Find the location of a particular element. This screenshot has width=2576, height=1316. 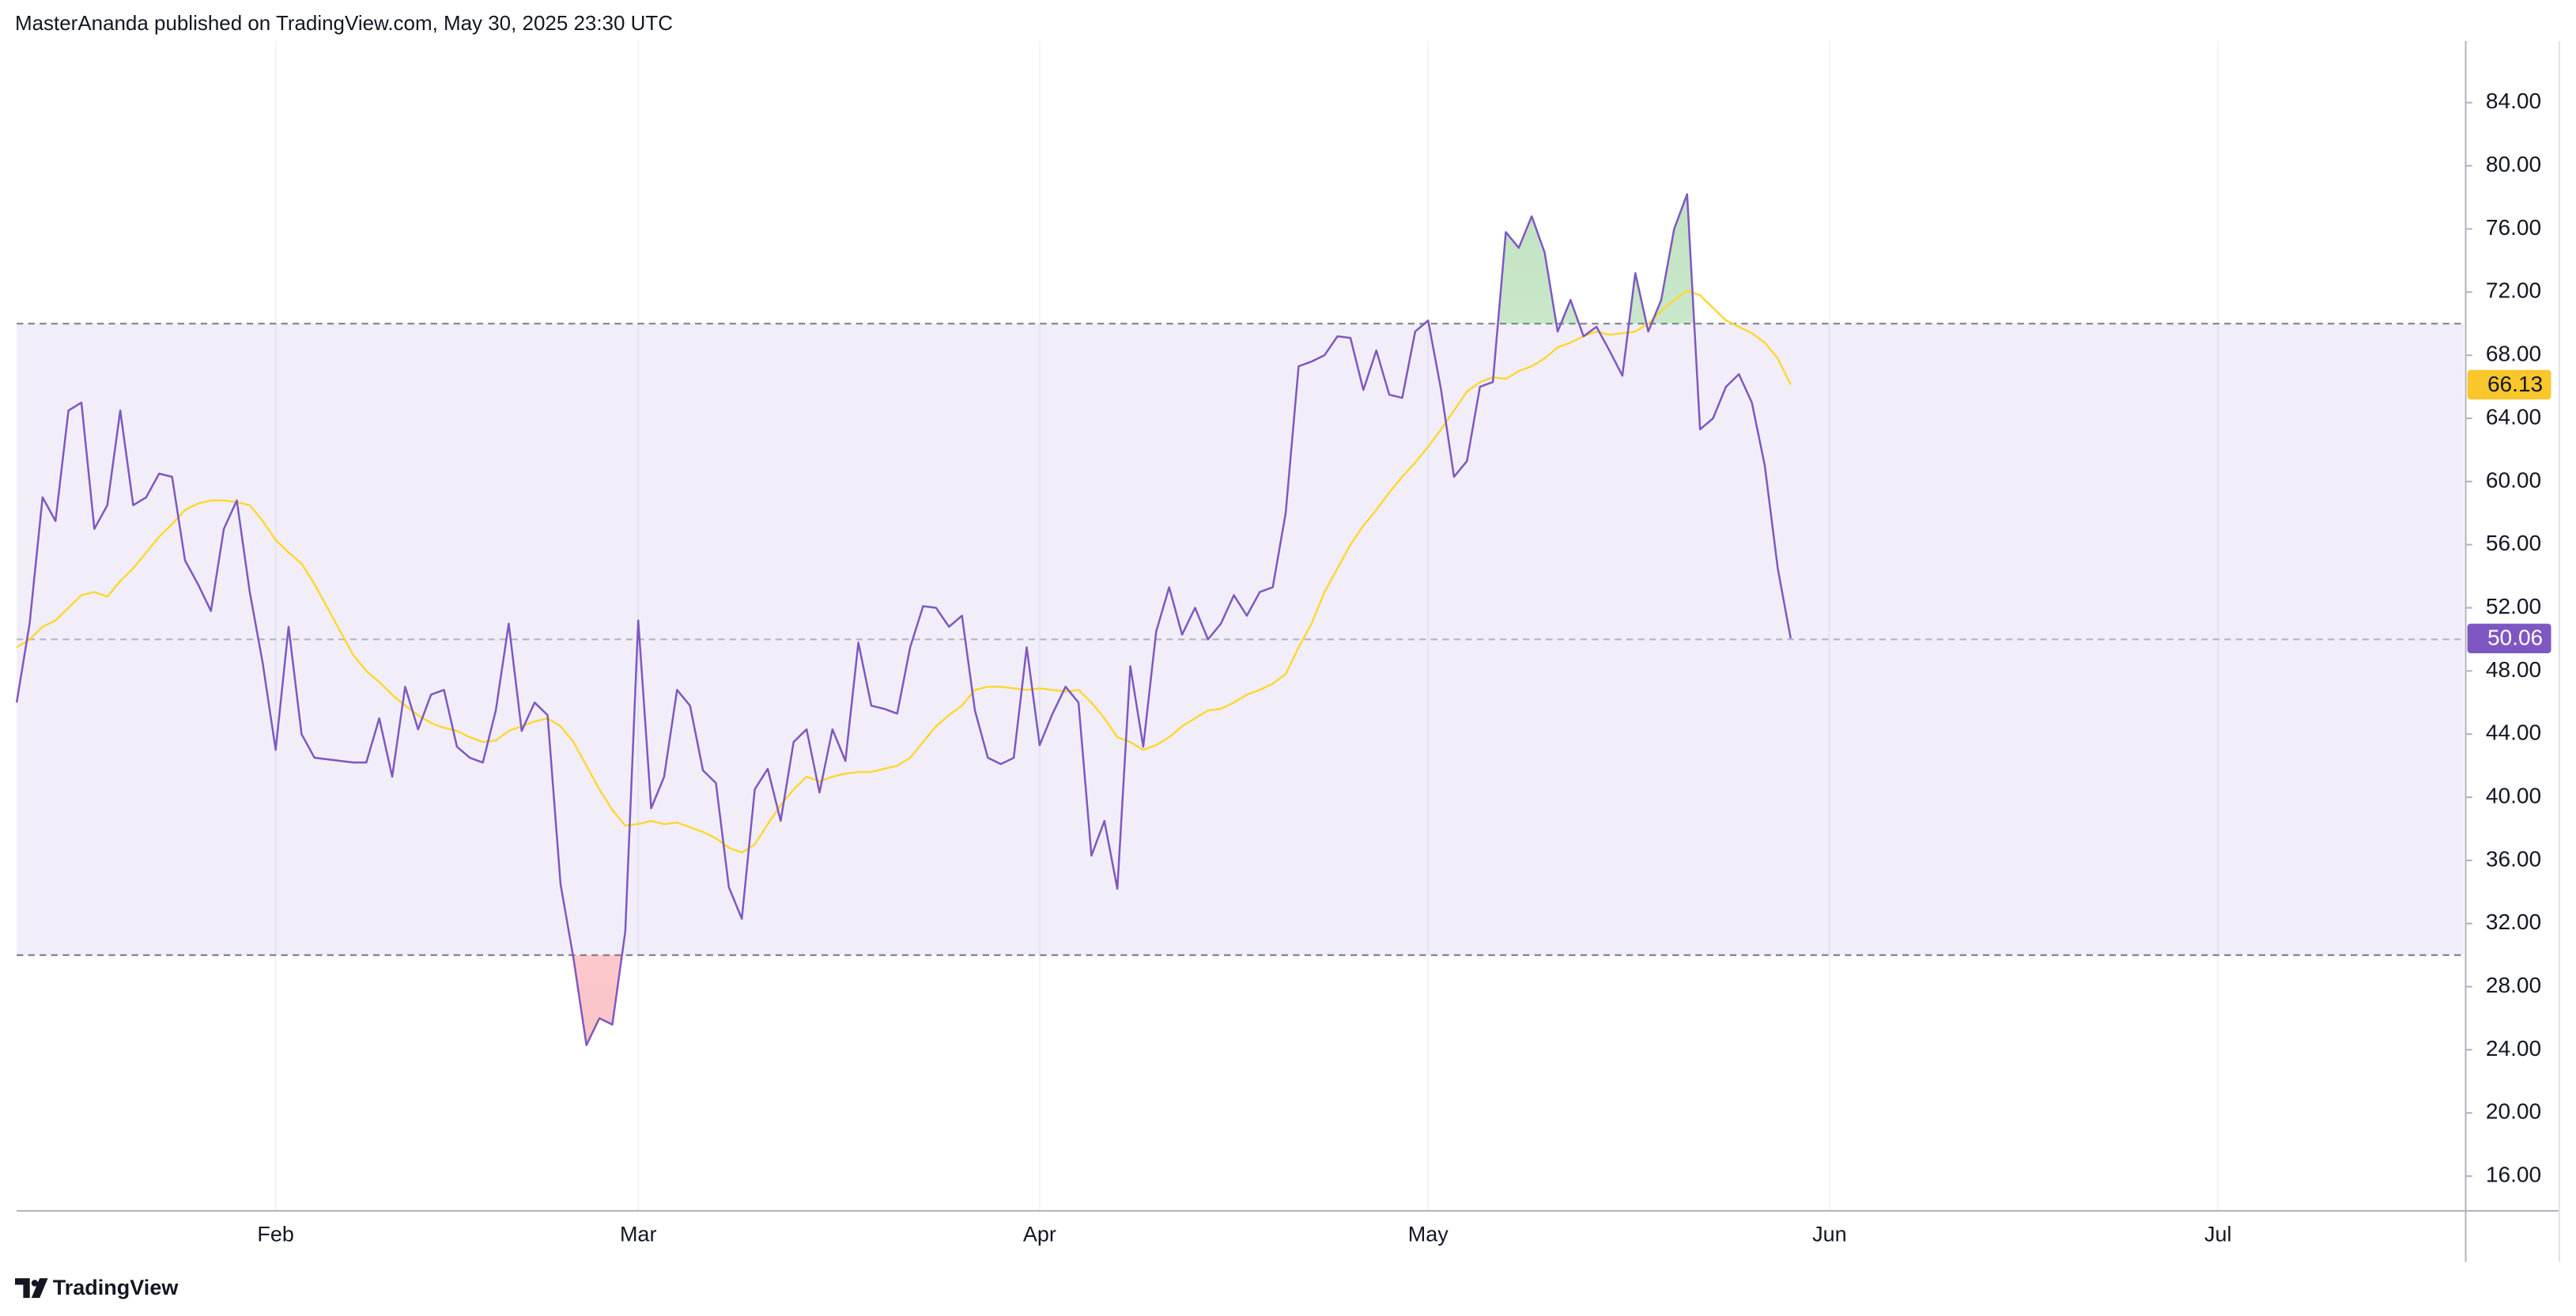

y-tick-label: 80.00 is located at coordinates (2513, 164).